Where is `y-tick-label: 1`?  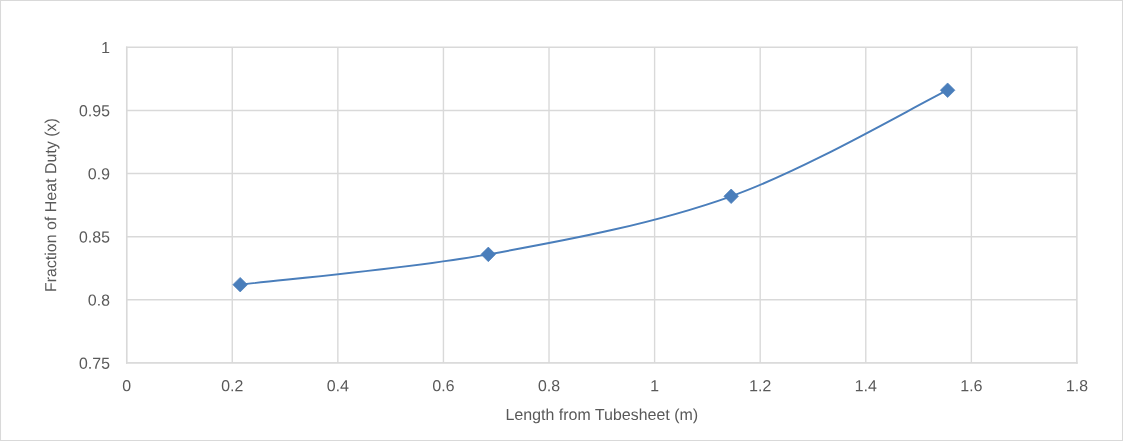 y-tick-label: 1 is located at coordinates (106, 48).